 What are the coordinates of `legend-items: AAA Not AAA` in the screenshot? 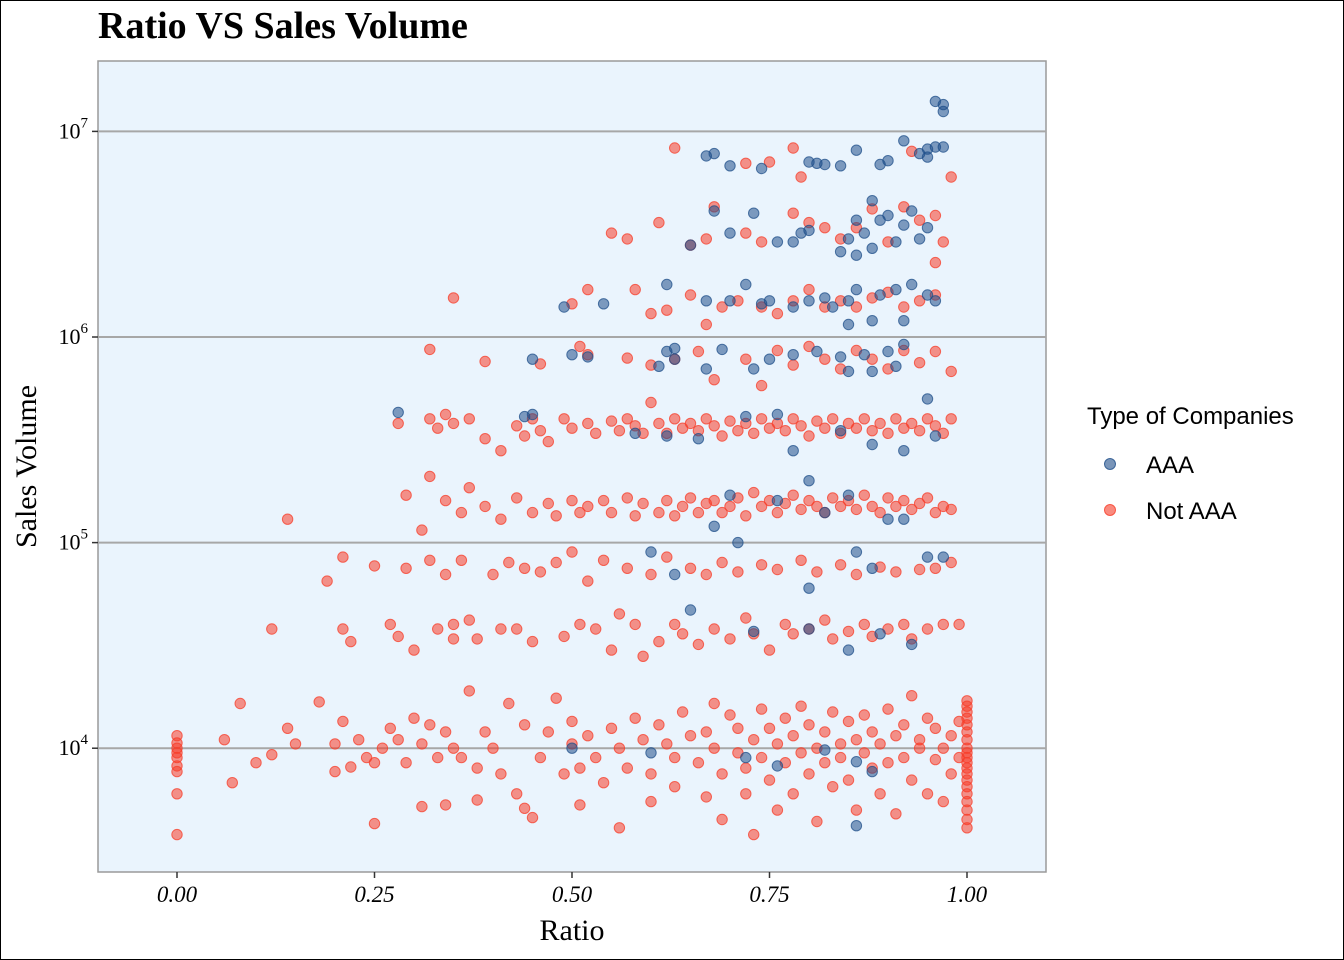 It's located at (1170, 488).